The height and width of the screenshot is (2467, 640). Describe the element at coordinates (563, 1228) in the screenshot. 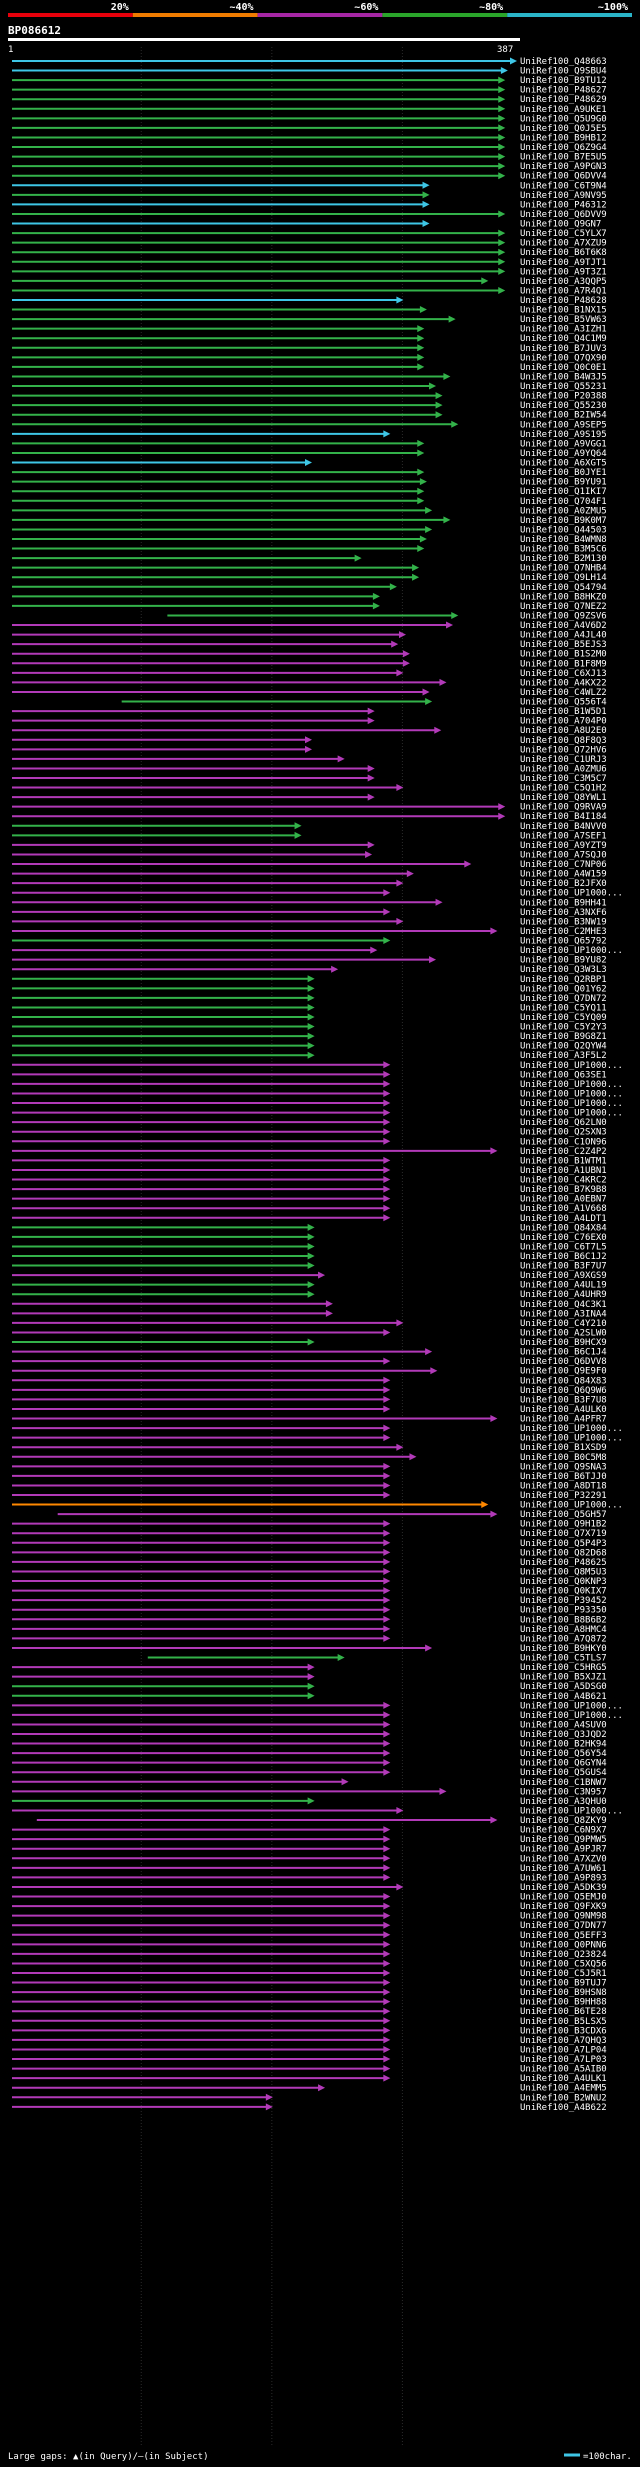

I see `hit-label-122: UniRef100_Q84X84` at that location.